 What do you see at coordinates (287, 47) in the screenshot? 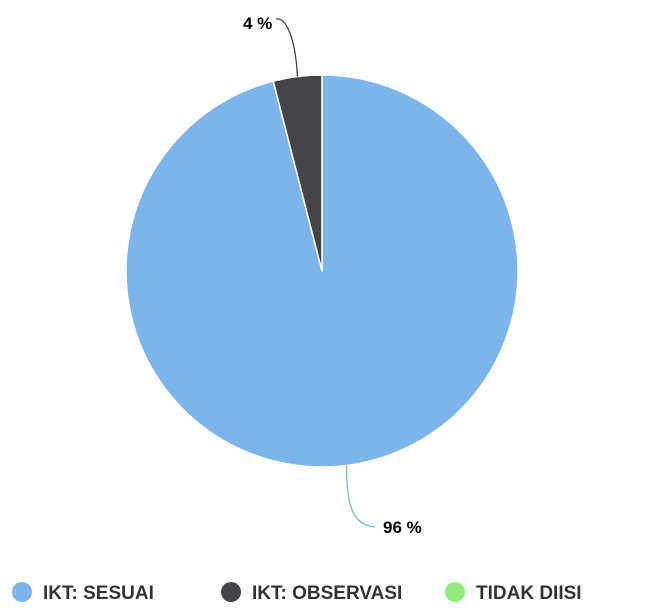
I see `leader-line-ikt-observasi` at bounding box center [287, 47].